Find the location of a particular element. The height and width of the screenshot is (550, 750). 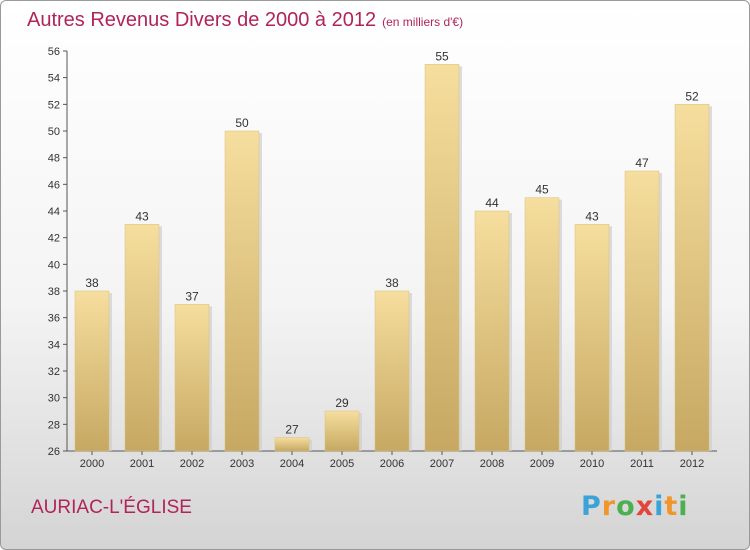

x-tick-label: 2012 is located at coordinates (692, 464).